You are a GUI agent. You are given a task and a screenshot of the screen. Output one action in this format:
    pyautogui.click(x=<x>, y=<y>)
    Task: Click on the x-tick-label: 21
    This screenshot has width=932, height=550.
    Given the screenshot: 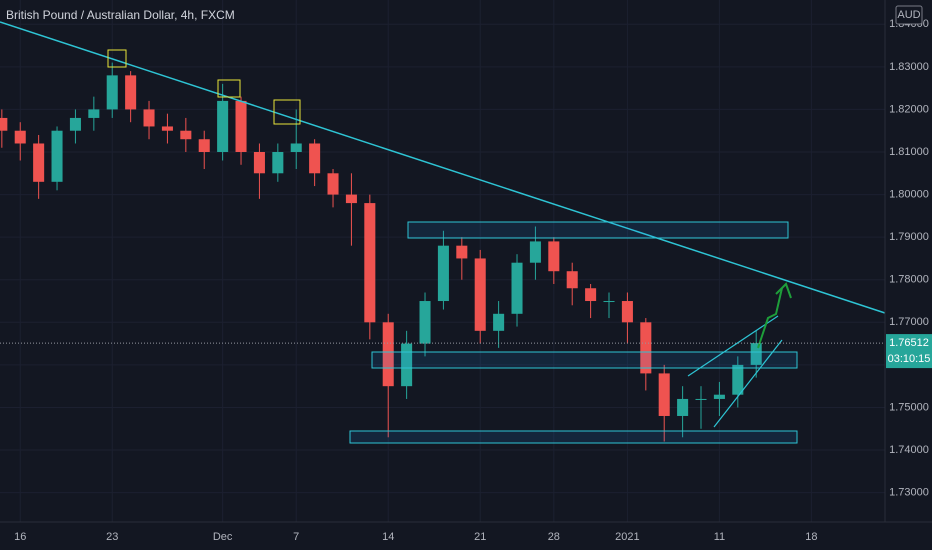 What is the action you would take?
    pyautogui.click(x=480, y=537)
    